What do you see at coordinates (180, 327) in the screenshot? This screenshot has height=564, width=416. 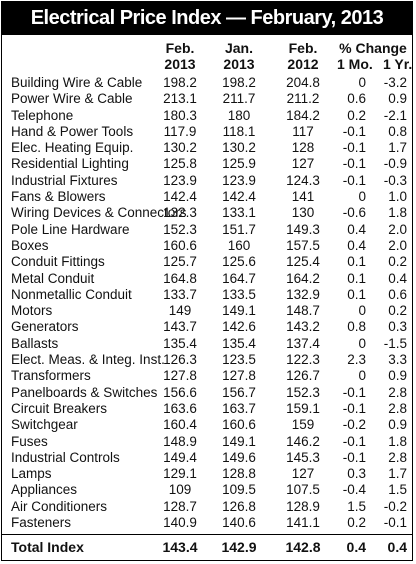 I see `value-feb-2013: 143.7` at bounding box center [180, 327].